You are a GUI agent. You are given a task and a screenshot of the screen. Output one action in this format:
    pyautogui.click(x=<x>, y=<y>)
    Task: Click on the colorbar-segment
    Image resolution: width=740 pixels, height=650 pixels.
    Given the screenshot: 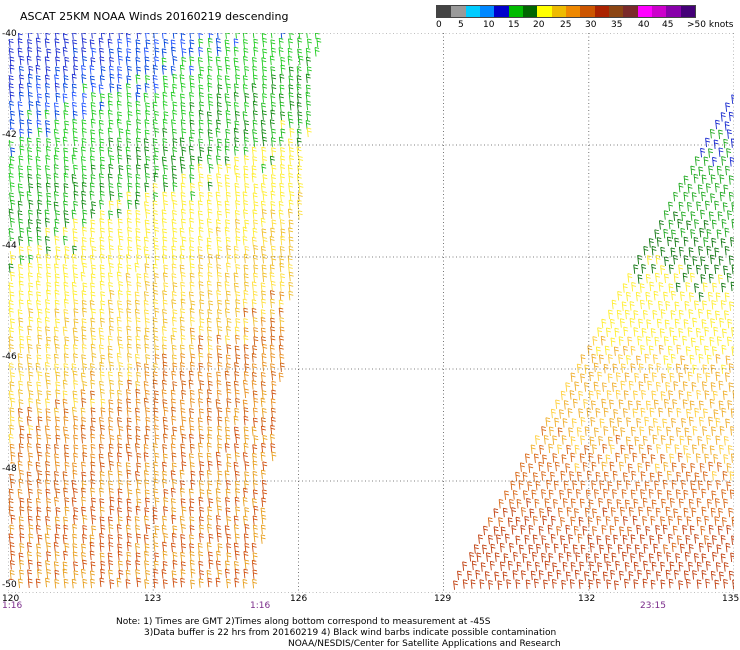 What is the action you would take?
    pyautogui.click(x=472, y=11)
    